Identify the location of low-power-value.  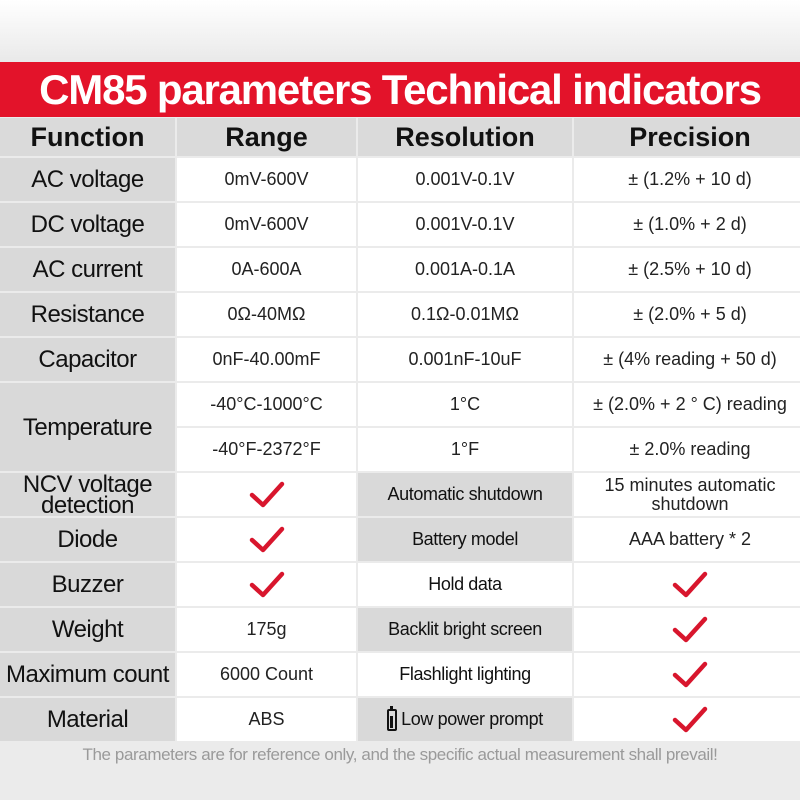
(687, 719).